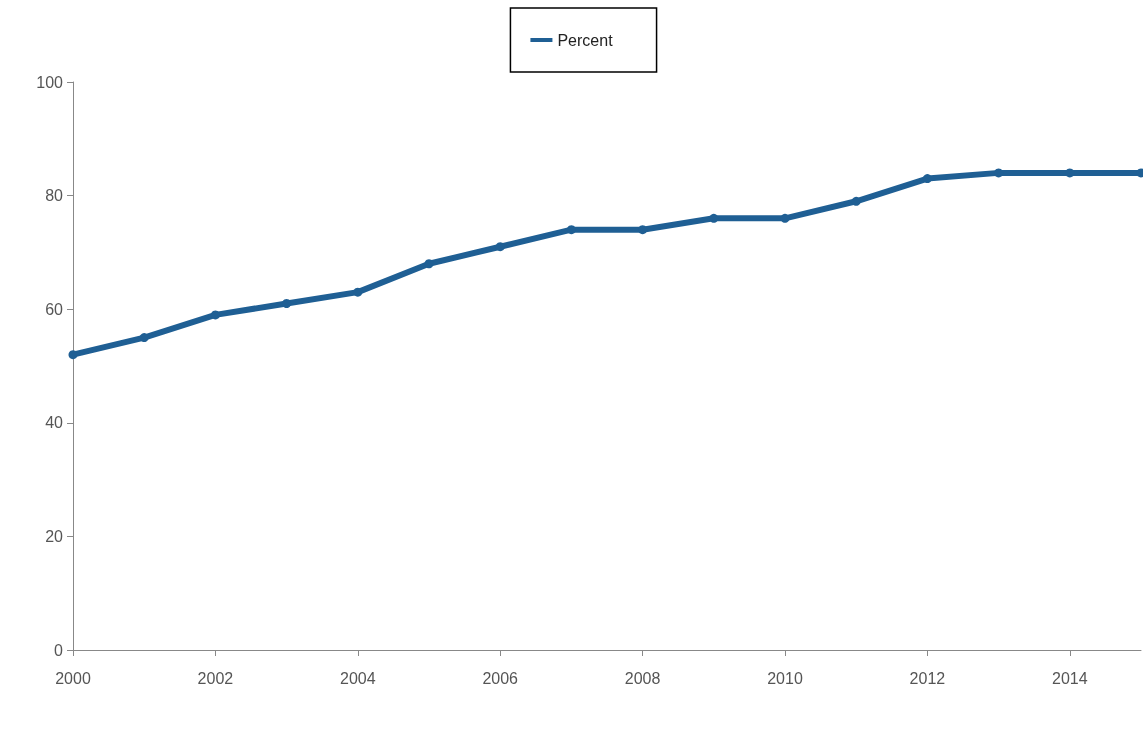 This screenshot has height=742, width=1143. What do you see at coordinates (927, 678) in the screenshot?
I see `x-tick-label: 2012` at bounding box center [927, 678].